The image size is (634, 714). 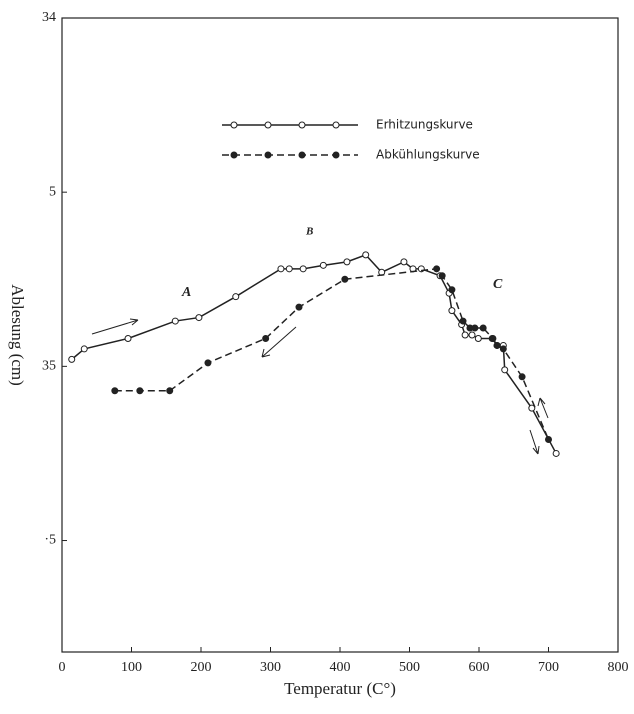 What do you see at coordinates (201, 667) in the screenshot?
I see `x-tick-label: 200` at bounding box center [201, 667].